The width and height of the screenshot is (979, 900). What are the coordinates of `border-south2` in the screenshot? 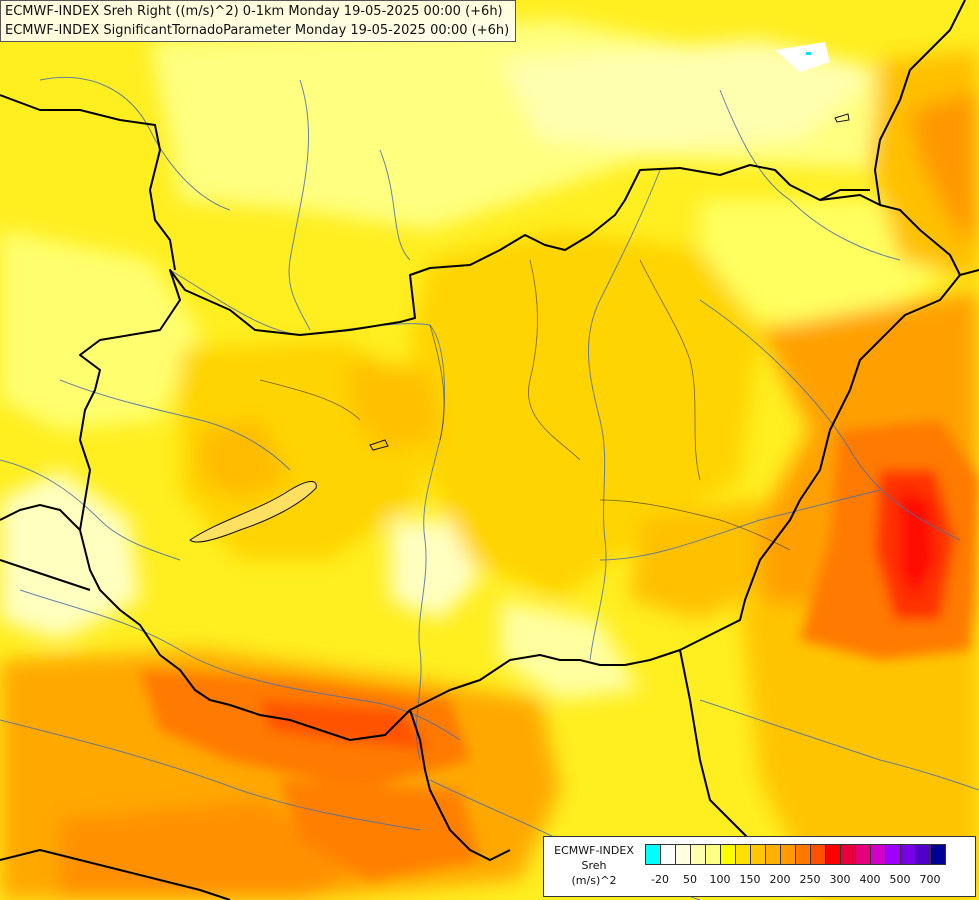 It's located at (115, 874).